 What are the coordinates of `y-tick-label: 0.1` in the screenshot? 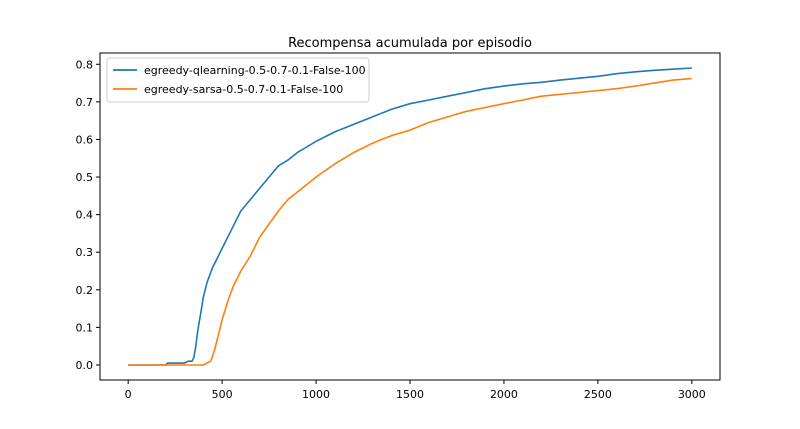 It's located at (85, 327).